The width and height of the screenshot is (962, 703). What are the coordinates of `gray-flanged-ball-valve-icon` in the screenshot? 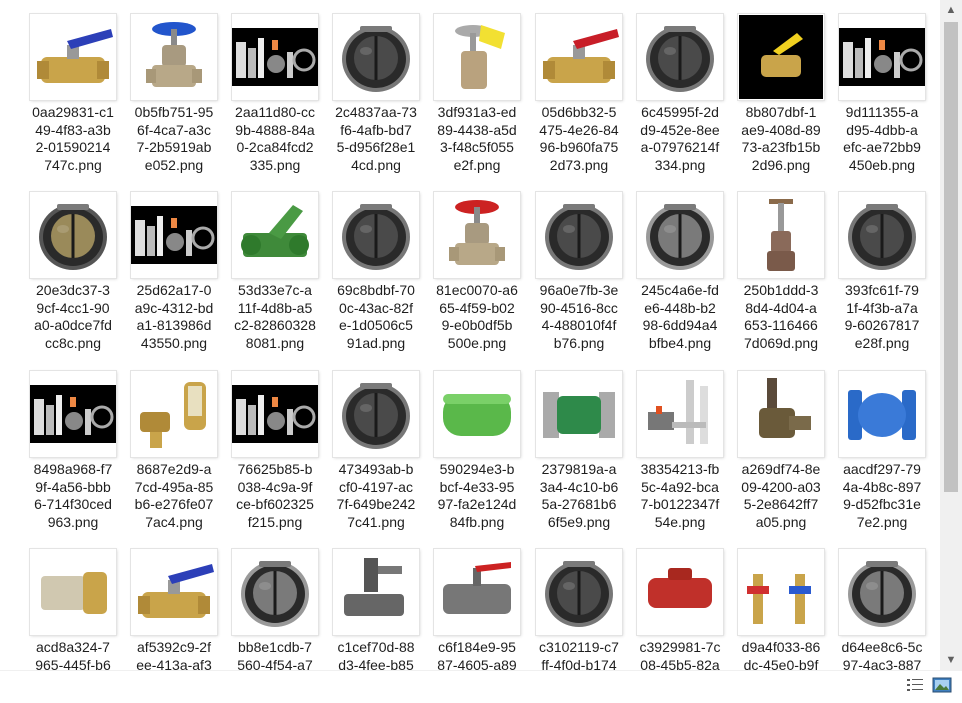 It's located at (477, 592).